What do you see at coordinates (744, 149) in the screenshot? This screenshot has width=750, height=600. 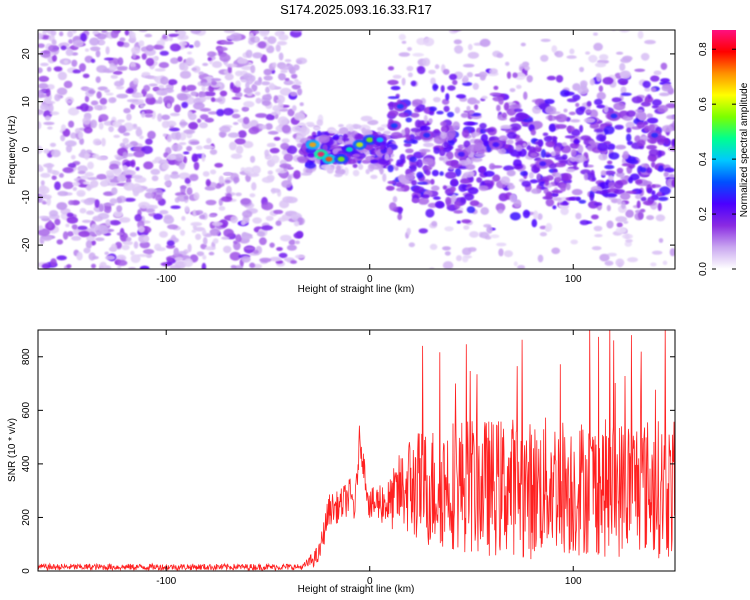 I see `colorbar-label: Normalized spectral amplitude` at bounding box center [744, 149].